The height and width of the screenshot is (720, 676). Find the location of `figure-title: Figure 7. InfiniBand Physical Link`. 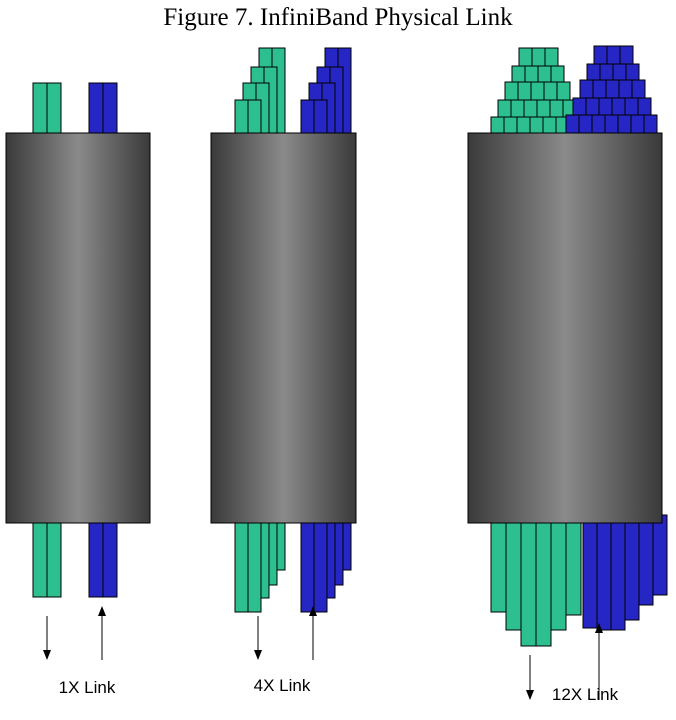

figure-title: Figure 7. InfiniBand Physical Link is located at coordinates (338, 17).